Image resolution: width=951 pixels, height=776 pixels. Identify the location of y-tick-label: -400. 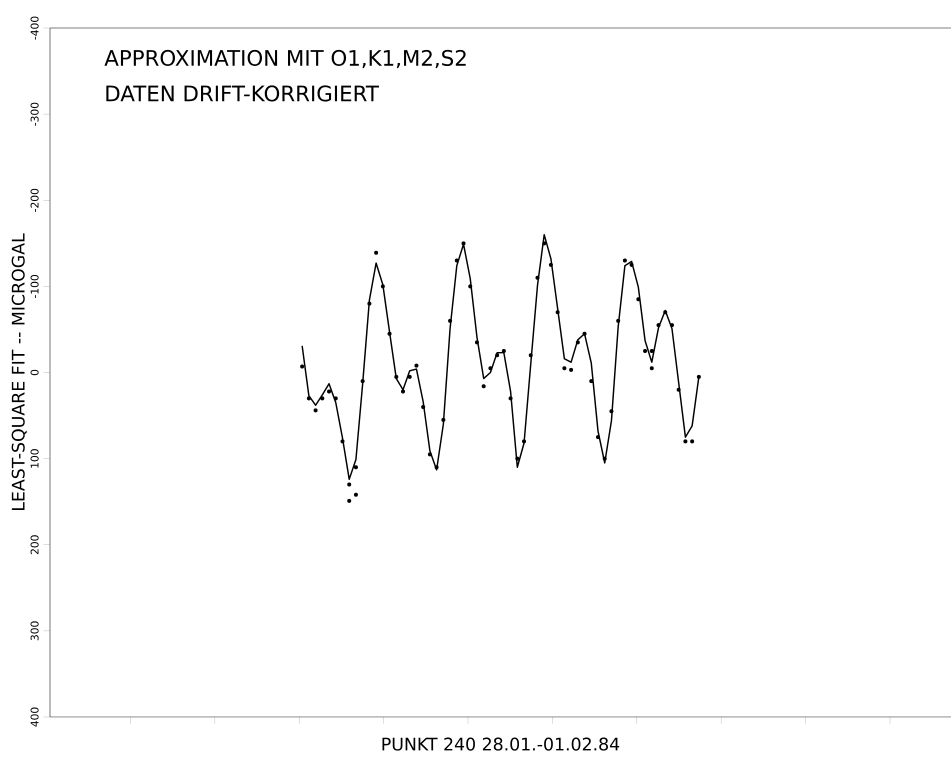
(34, 28).